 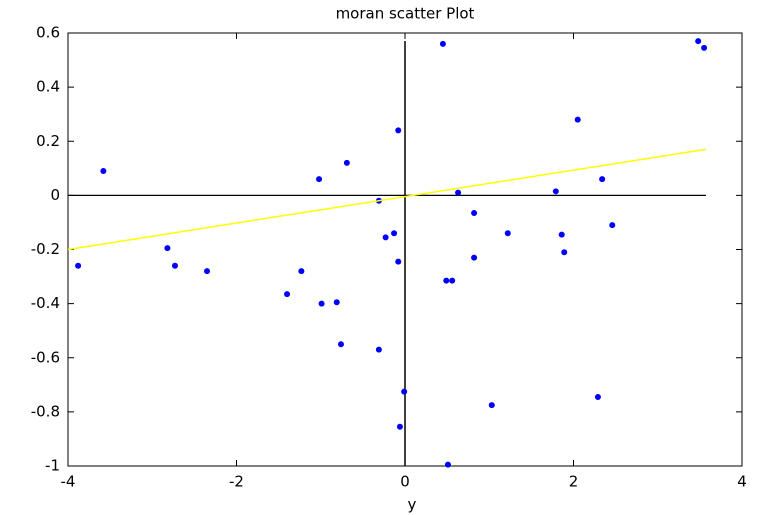 I want to click on y-tick-label: 0.2, so click(x=48, y=141).